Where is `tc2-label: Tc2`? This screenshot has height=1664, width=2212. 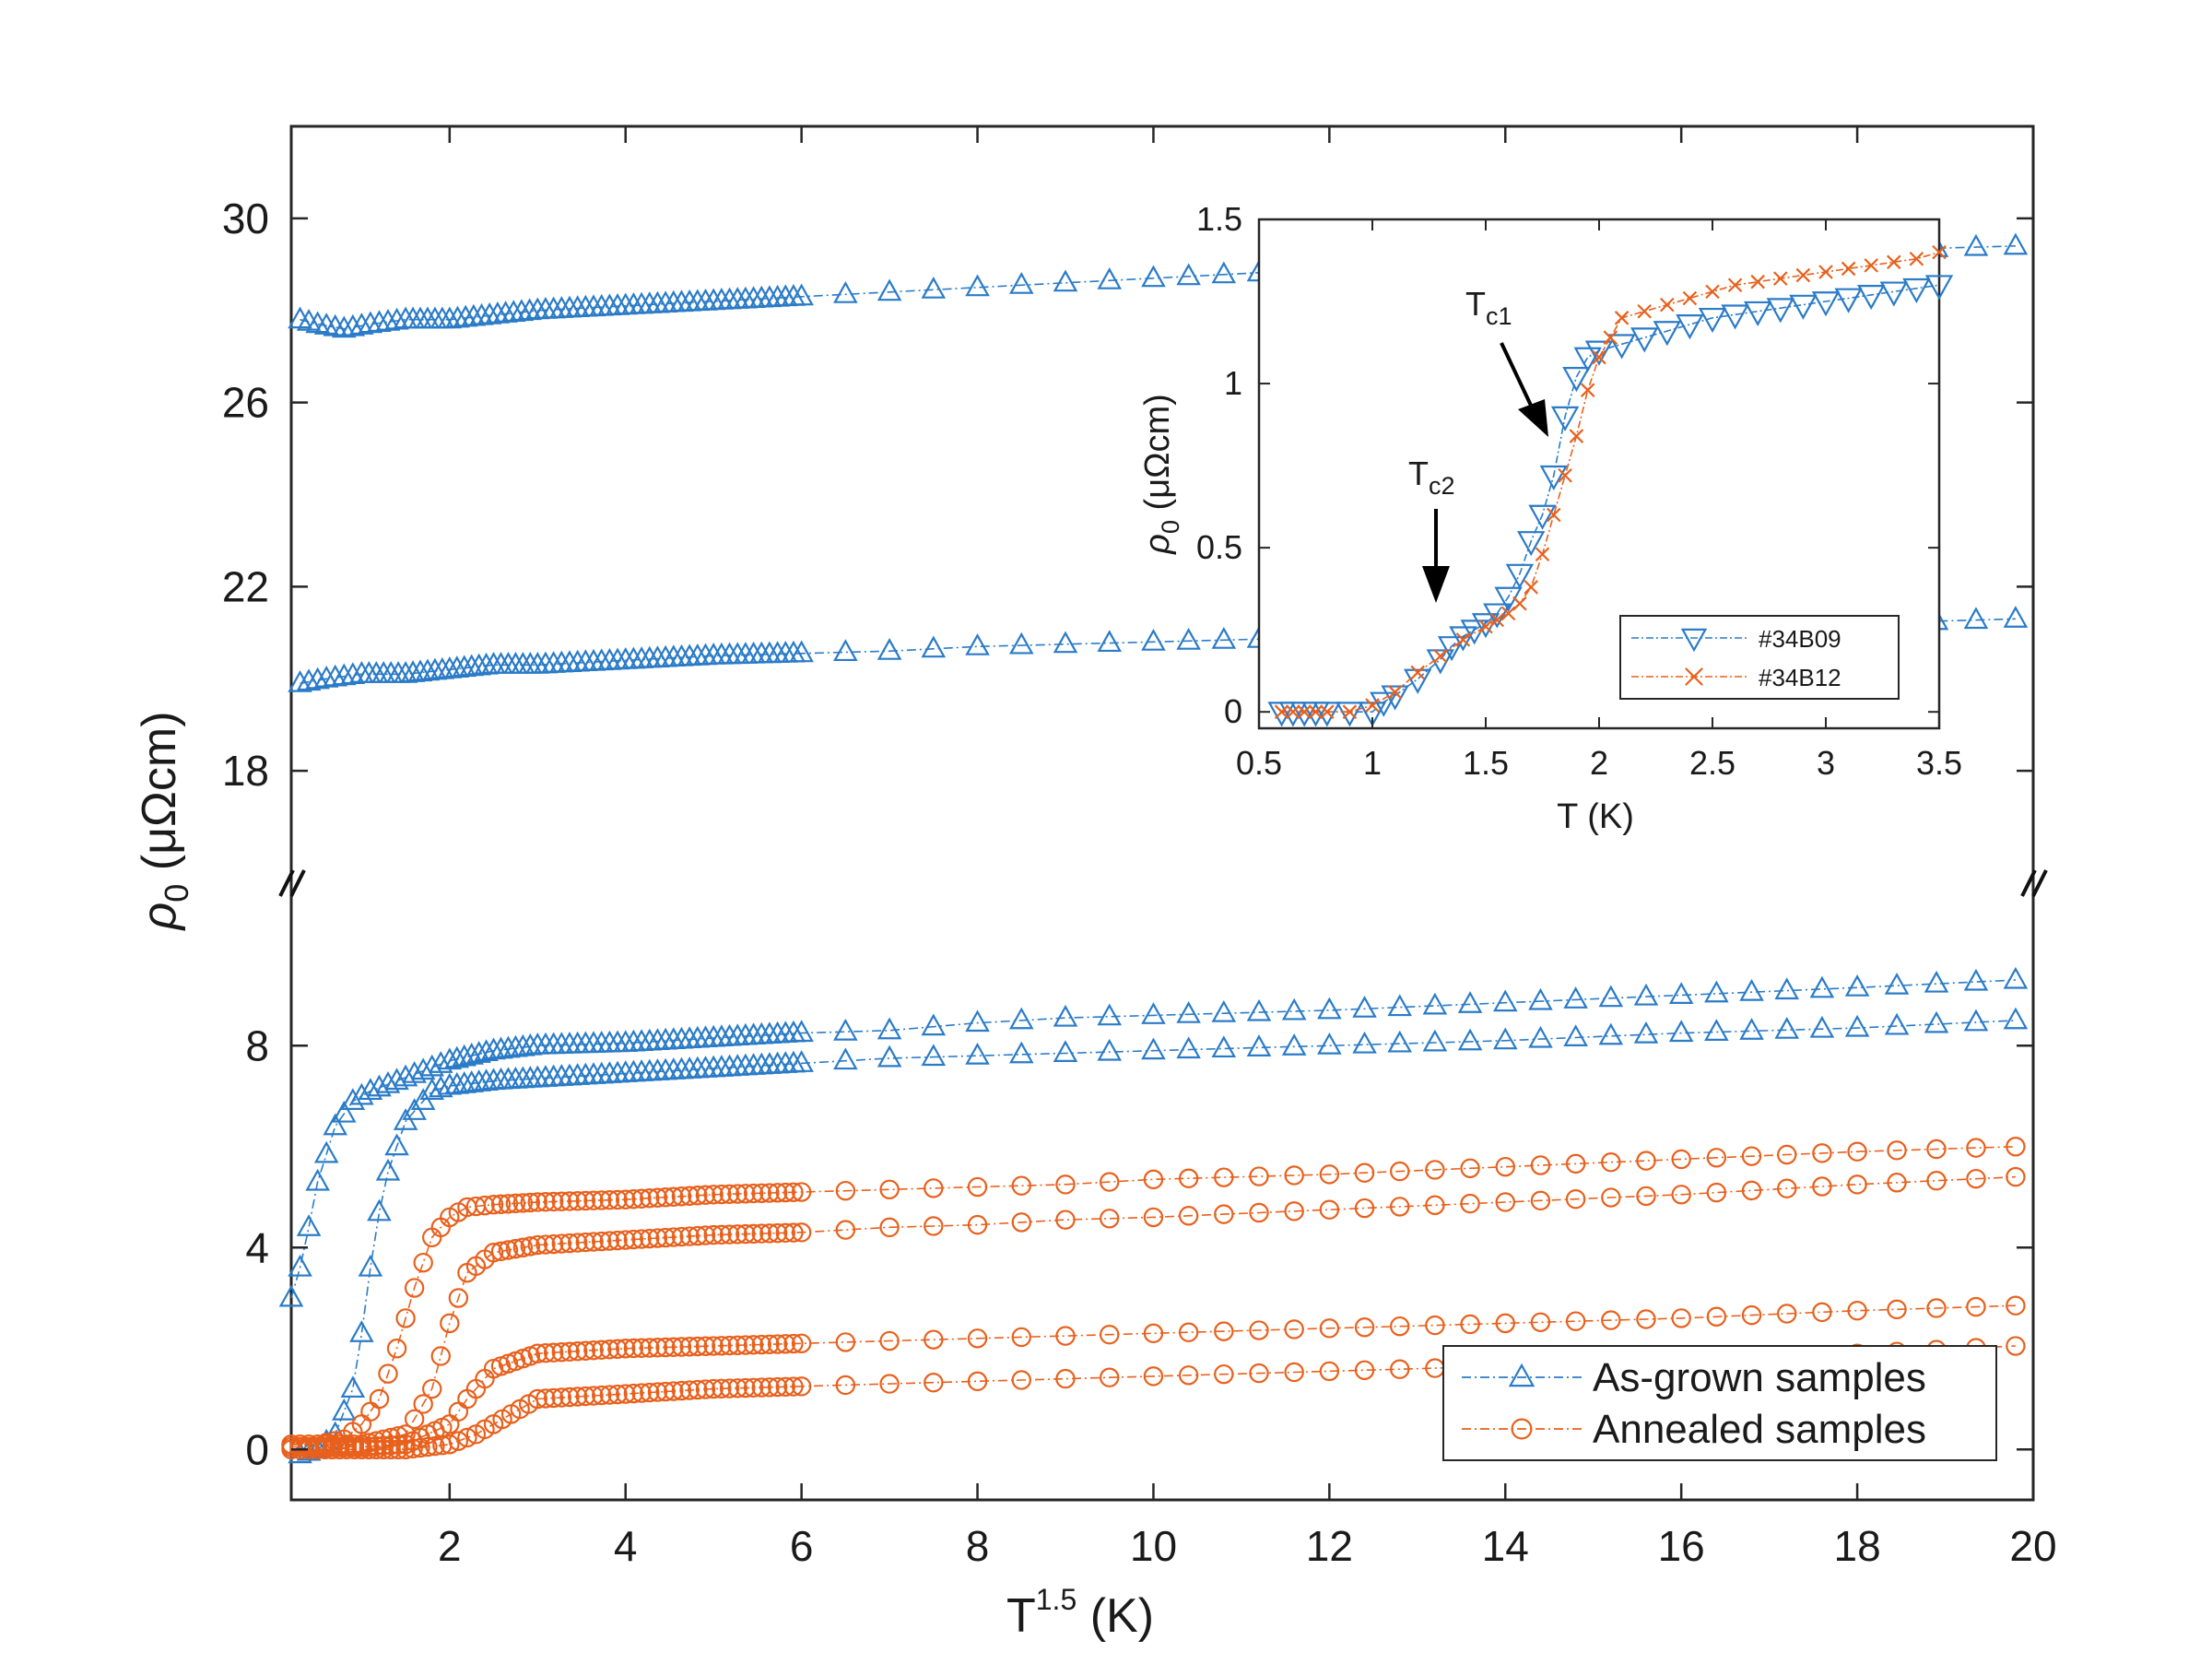 tc2-label: Tc2 is located at coordinates (1431, 477).